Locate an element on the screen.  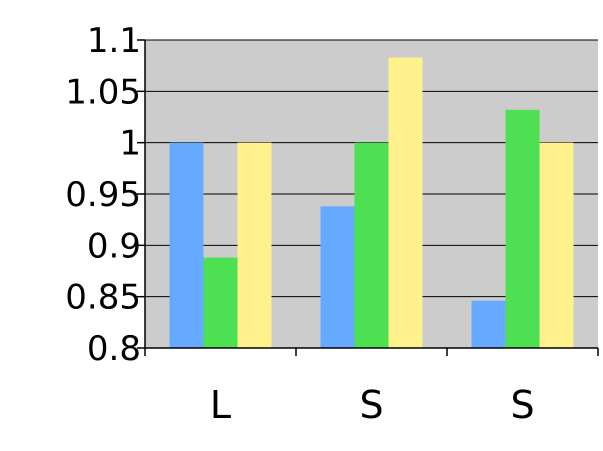
y-tick-label: 0.85 is located at coordinates (103, 298).